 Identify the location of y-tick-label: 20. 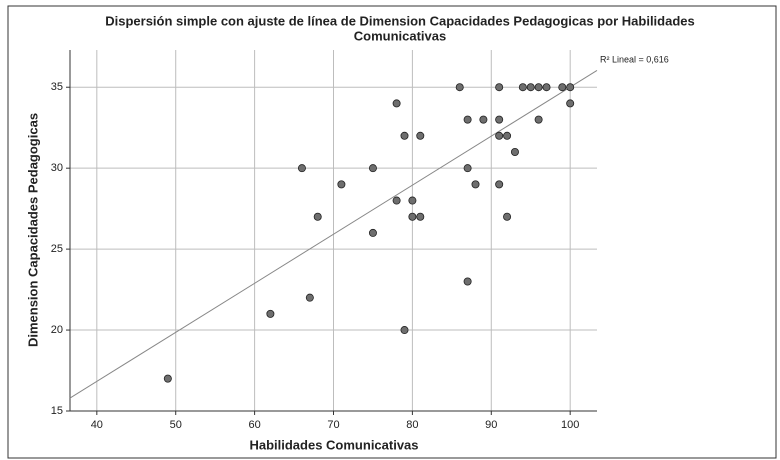
(57, 330).